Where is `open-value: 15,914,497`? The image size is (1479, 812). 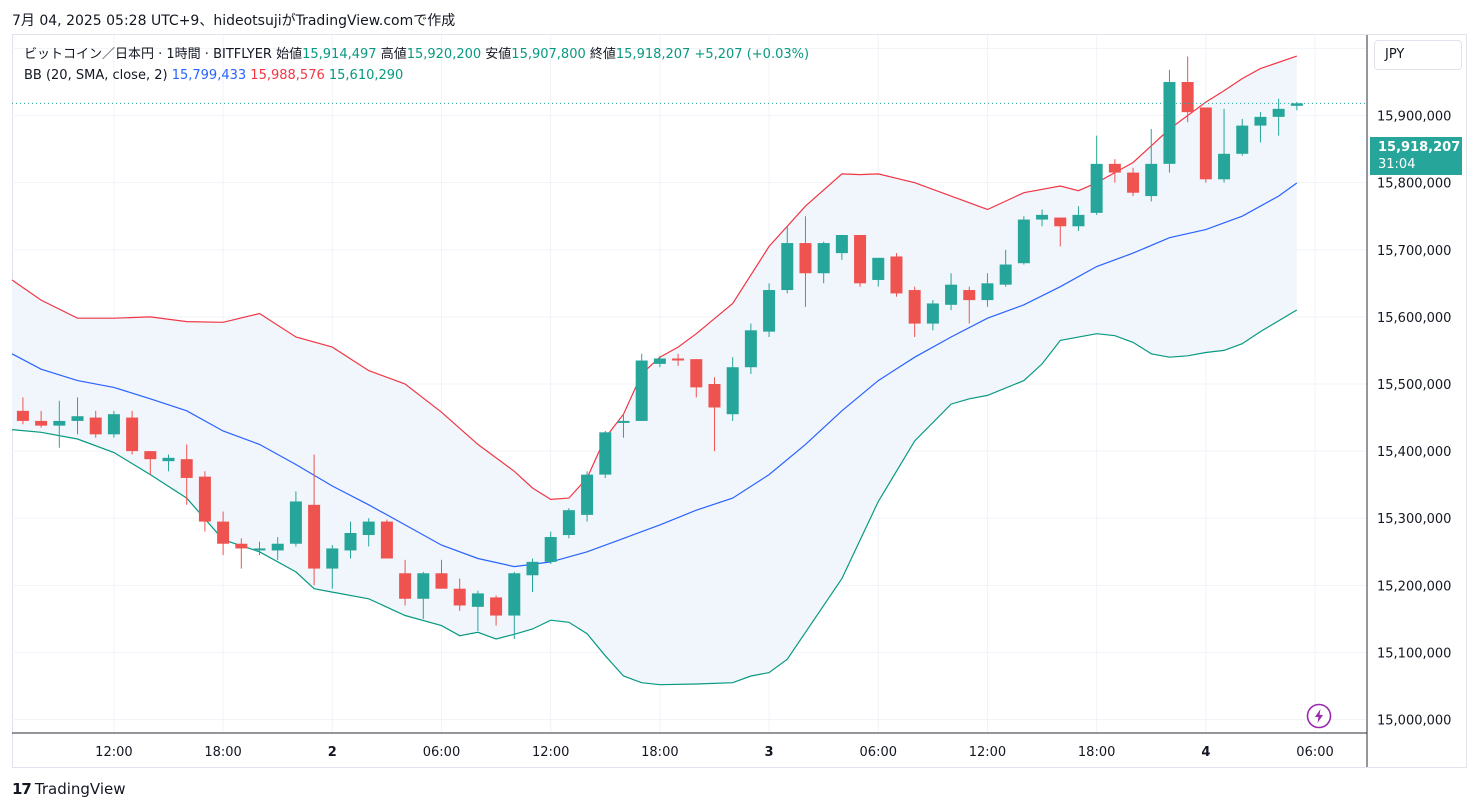 open-value: 15,914,497 is located at coordinates (339, 54).